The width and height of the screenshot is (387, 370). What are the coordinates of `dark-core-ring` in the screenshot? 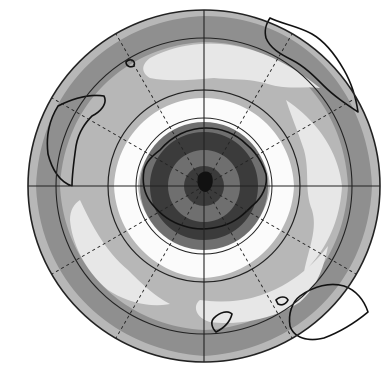 It's located at (204, 186).